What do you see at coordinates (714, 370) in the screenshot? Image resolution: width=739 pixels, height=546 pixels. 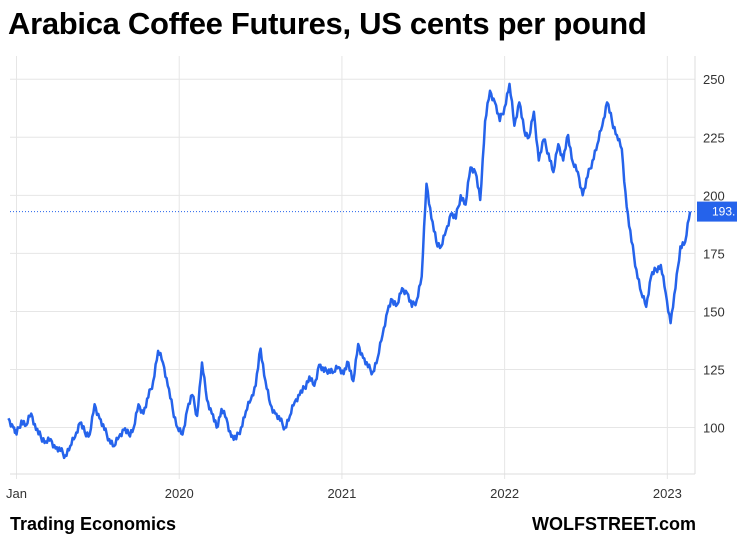 I see `y-tick-label: 125` at bounding box center [714, 370].